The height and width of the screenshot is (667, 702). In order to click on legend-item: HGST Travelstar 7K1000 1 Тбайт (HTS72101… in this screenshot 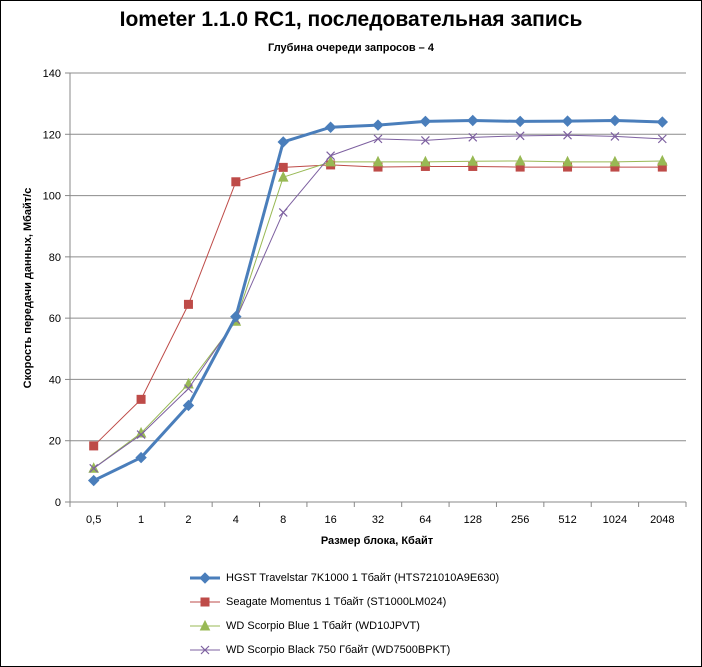, I will do `click(380, 578)`.